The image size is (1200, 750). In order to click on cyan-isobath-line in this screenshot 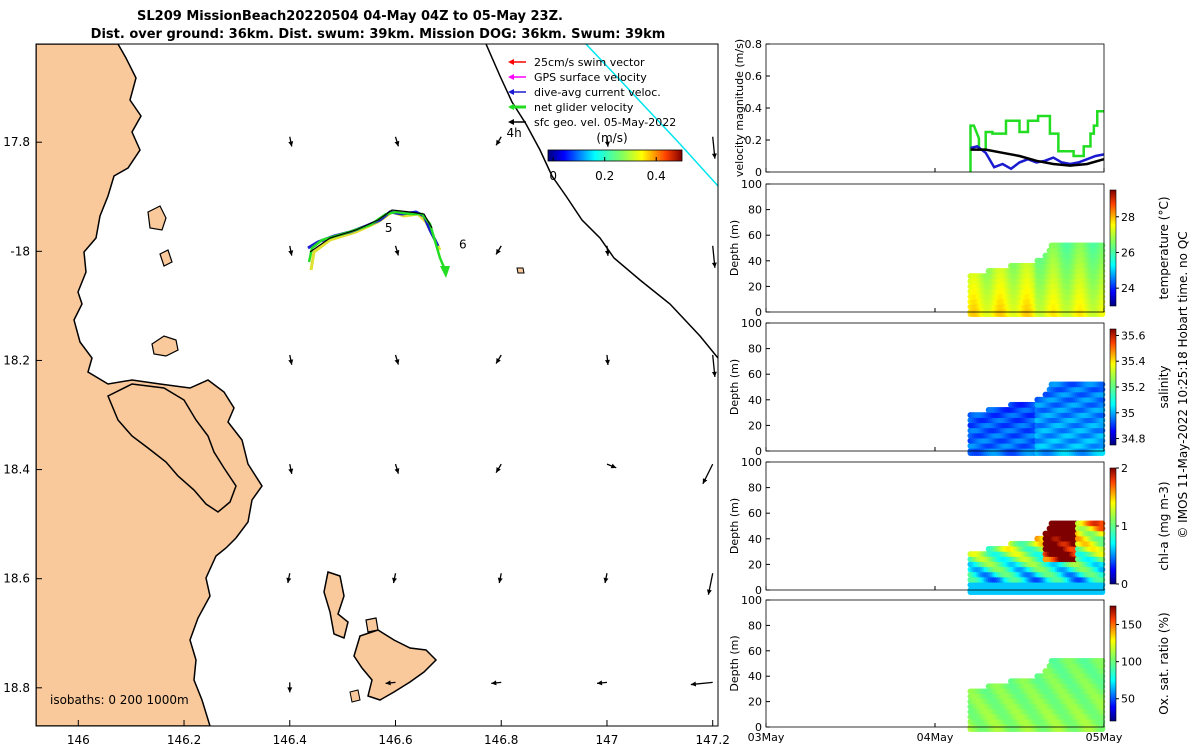, I will do `click(651, 115)`.